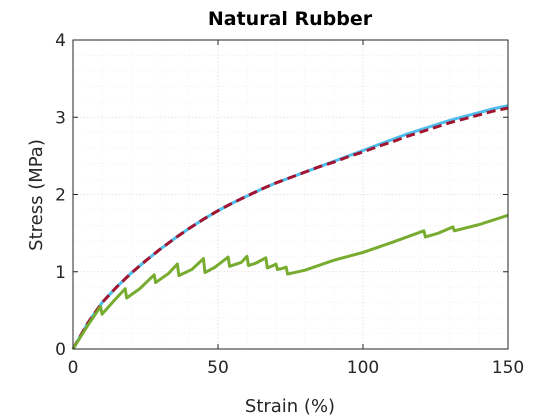  What do you see at coordinates (73, 368) in the screenshot?
I see `x-tick-label: 0` at bounding box center [73, 368].